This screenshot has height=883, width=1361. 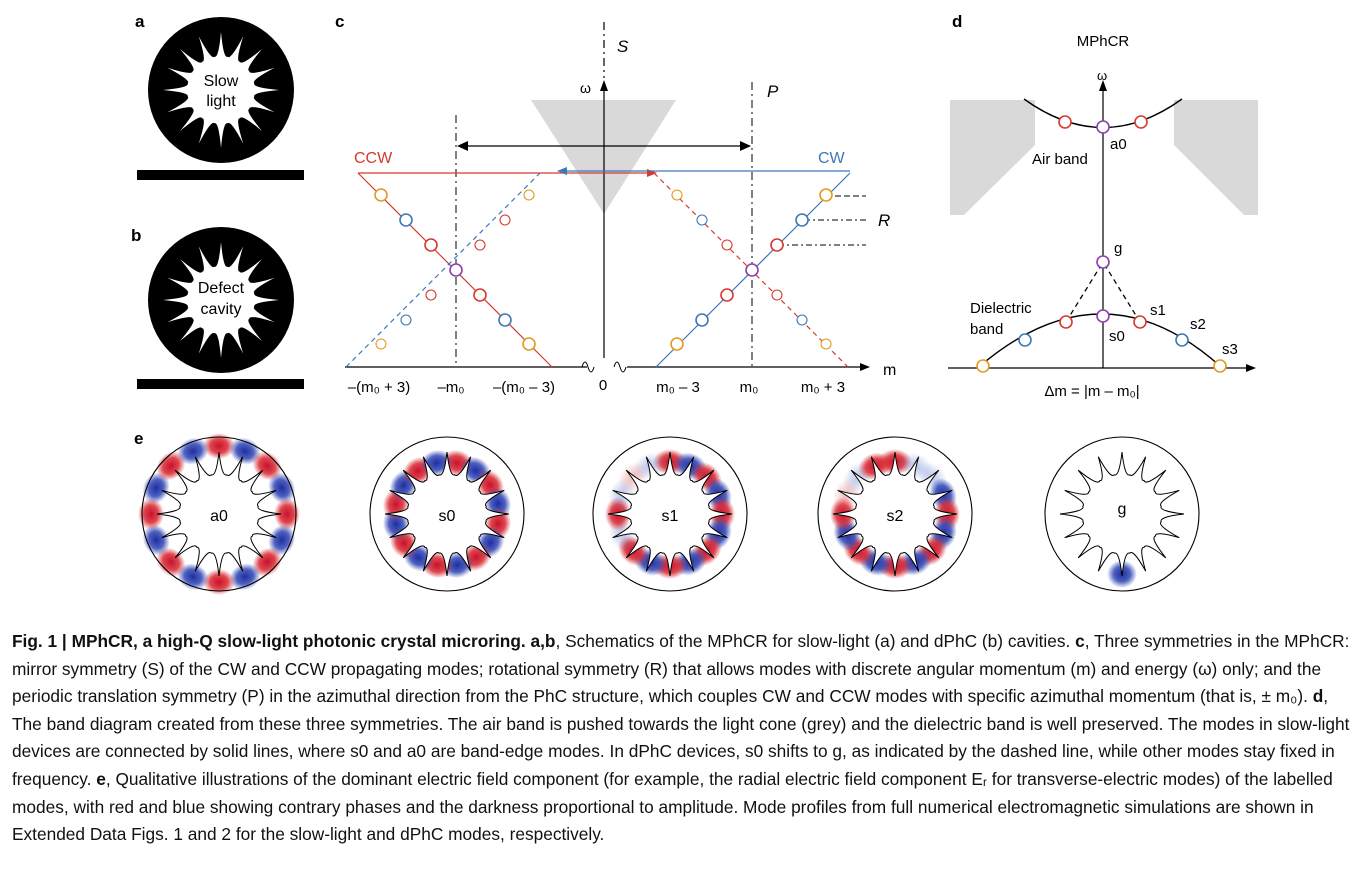 I want to click on dphc-dash-right, so click(x=1121, y=292).